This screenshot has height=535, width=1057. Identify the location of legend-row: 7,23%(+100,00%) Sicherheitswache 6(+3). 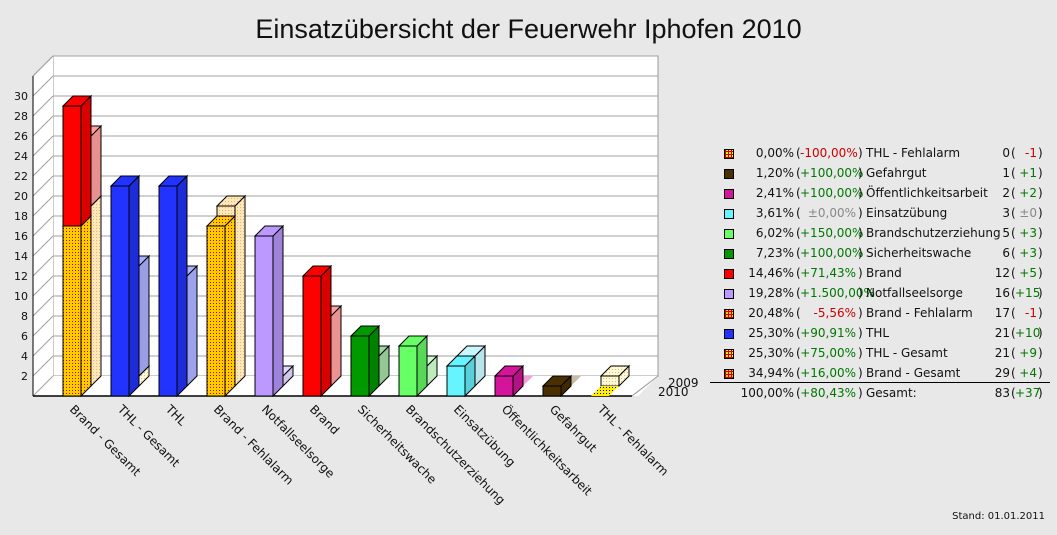
(887, 253).